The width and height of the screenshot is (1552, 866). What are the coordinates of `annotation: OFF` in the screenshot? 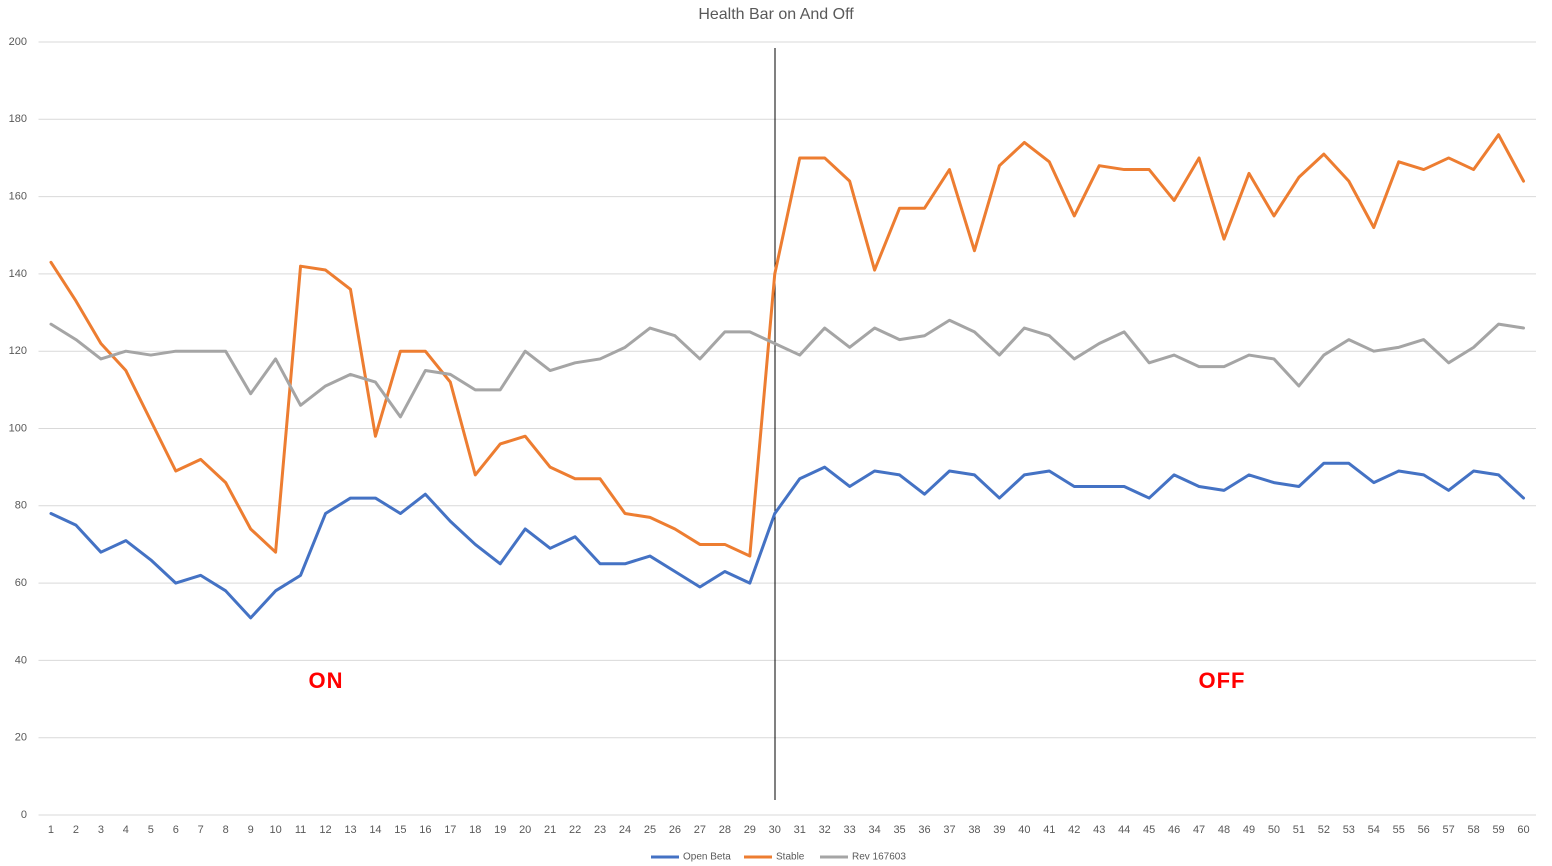 It's located at (1222, 680).